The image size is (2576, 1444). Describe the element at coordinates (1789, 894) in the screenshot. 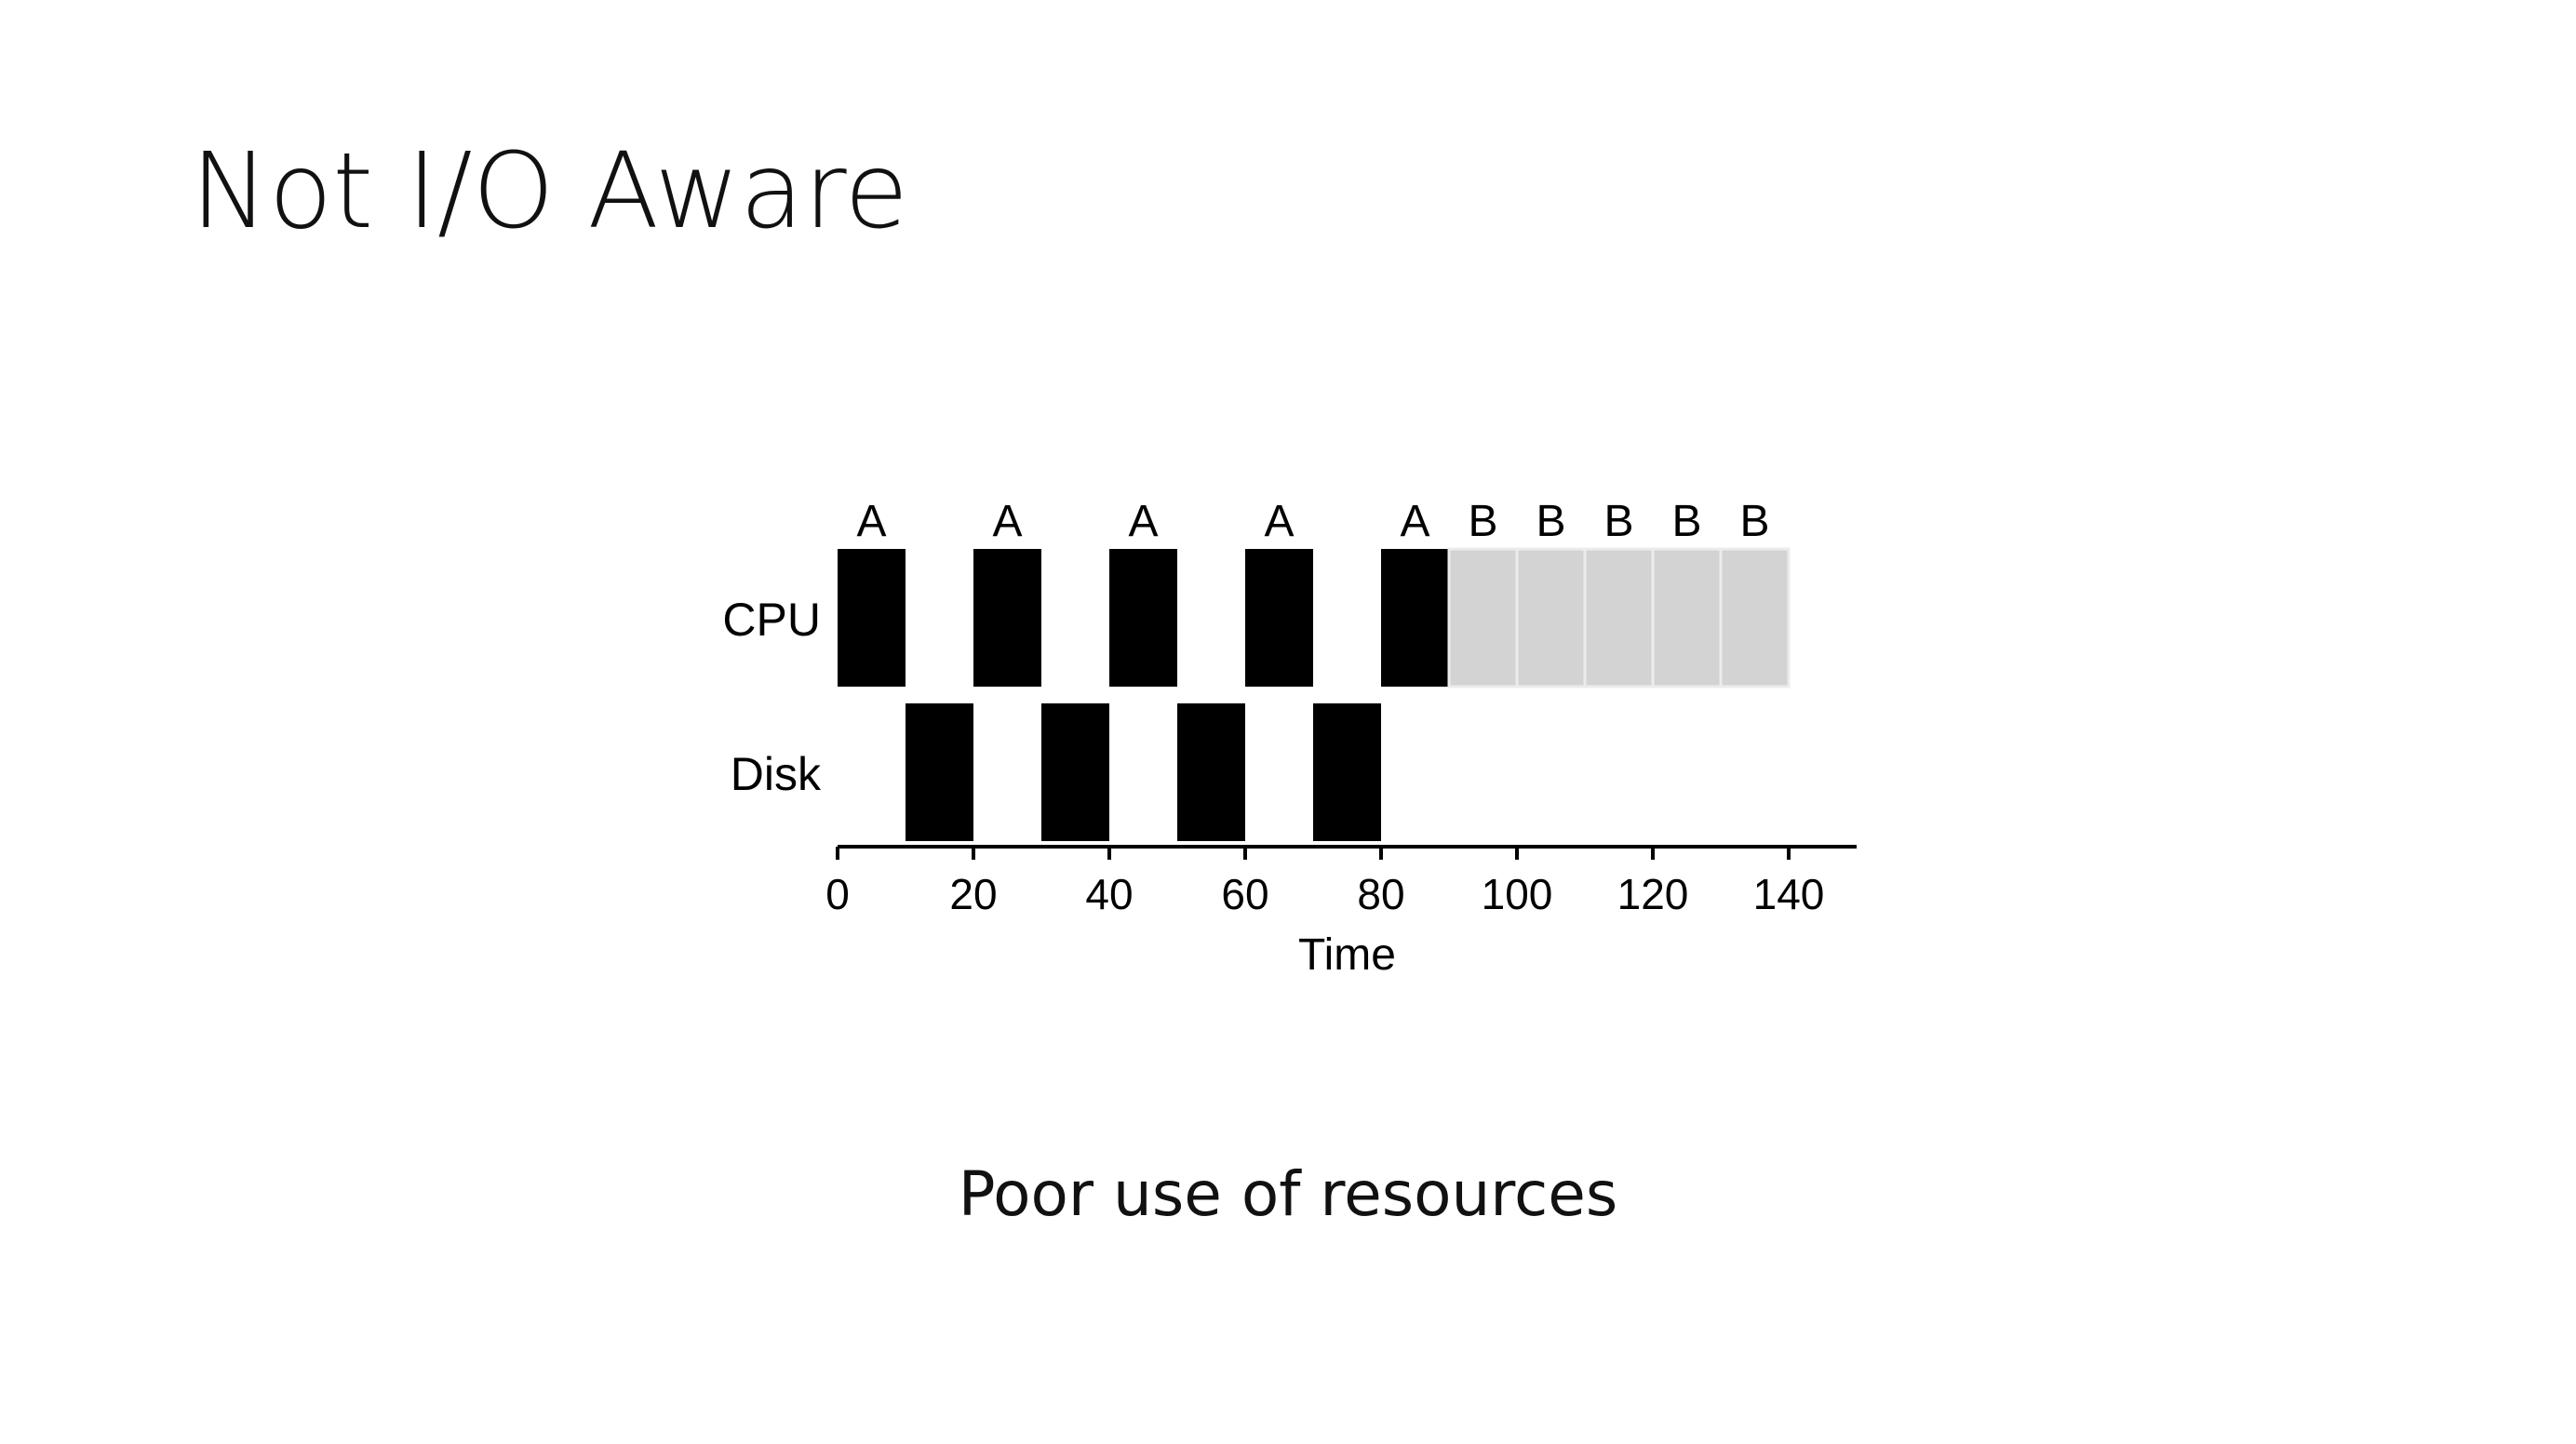

I see `x-tick-label: 140` at that location.